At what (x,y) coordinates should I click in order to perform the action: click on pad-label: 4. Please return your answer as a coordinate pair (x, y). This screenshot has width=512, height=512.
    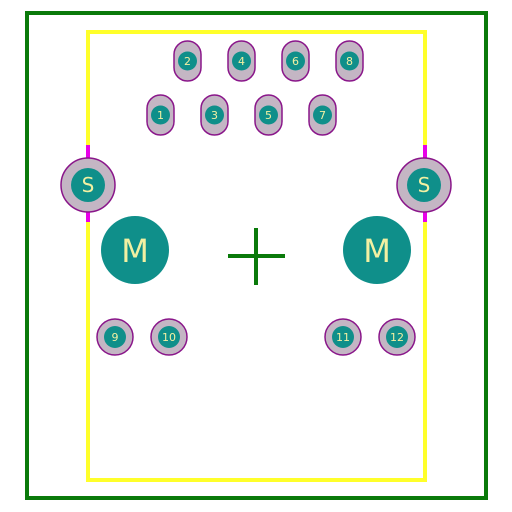
    Looking at the image, I should click on (241, 61).